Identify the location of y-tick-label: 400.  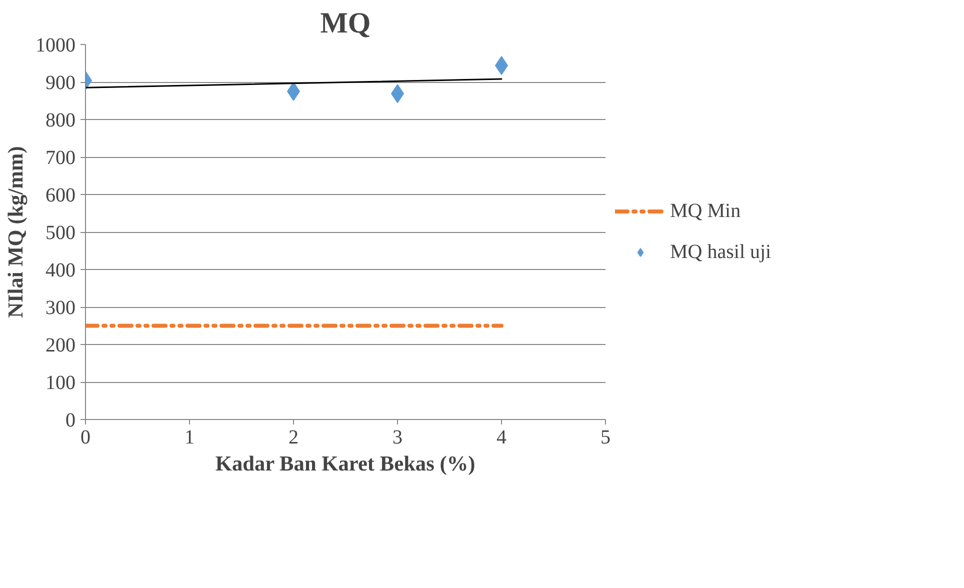
(61, 271).